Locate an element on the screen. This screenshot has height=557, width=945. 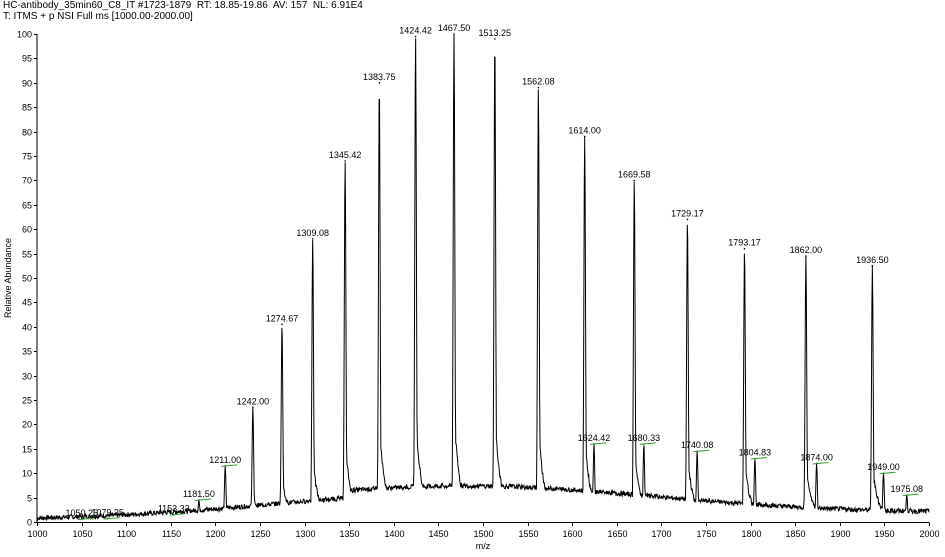
peak-annotation: 1936.50 is located at coordinates (872, 261).